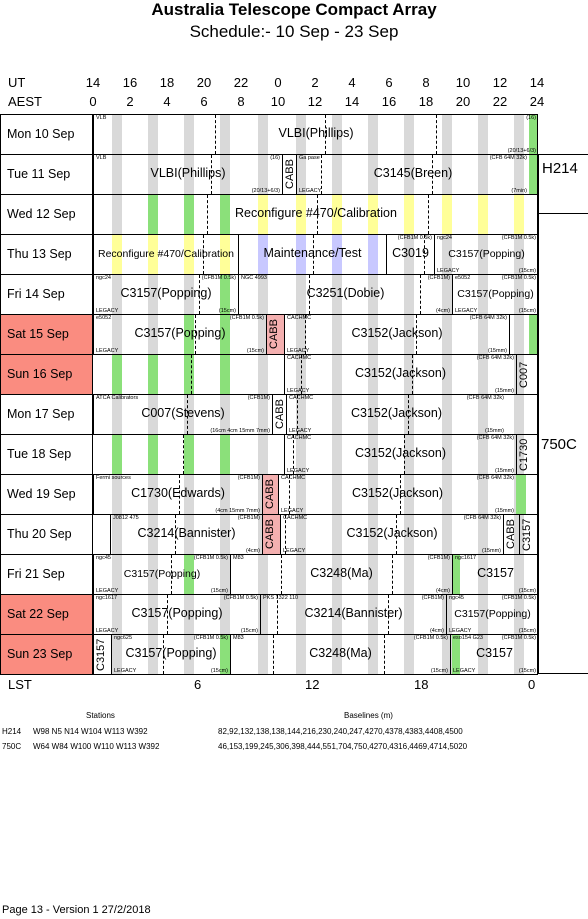  Describe the element at coordinates (270, 494) in the screenshot. I see `schedule-block: CABB` at that location.